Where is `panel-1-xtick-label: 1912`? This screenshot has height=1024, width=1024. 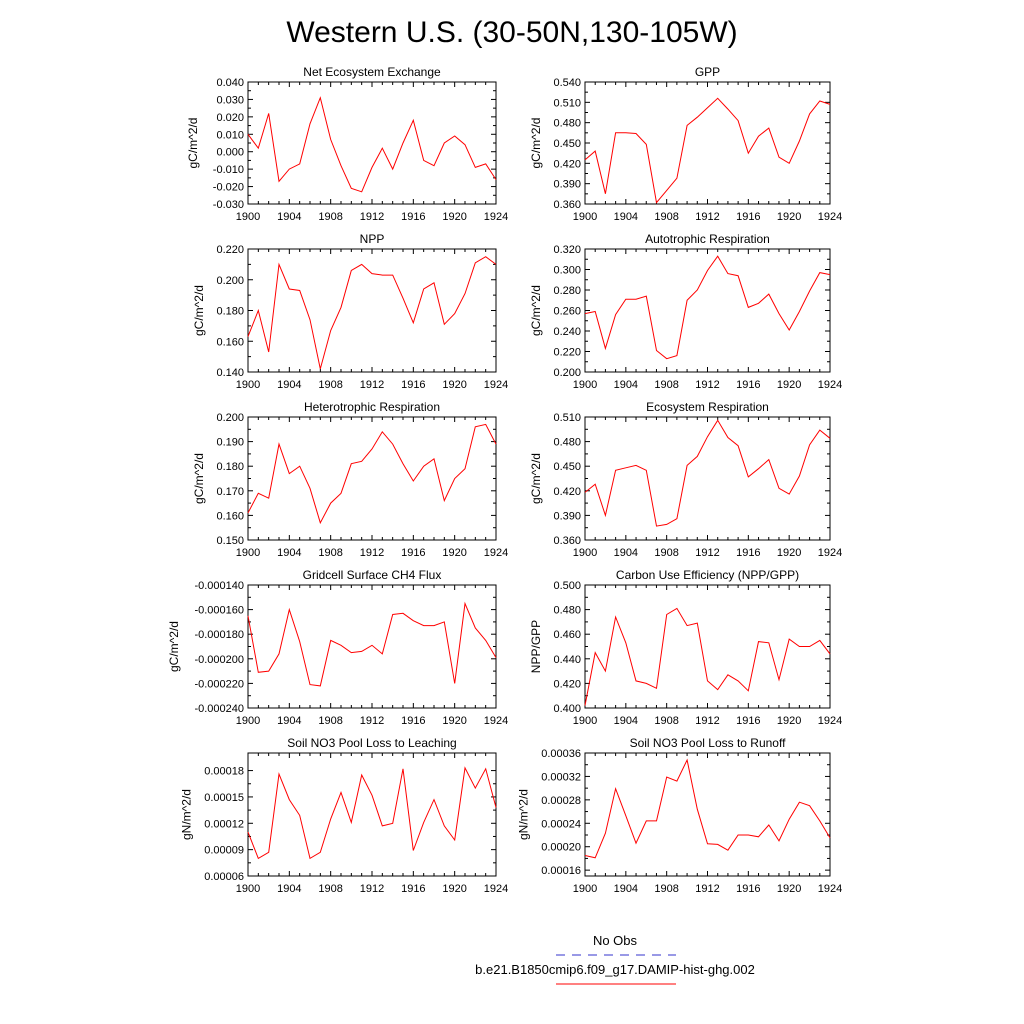 panel-1-xtick-label: 1912 is located at coordinates (372, 217).